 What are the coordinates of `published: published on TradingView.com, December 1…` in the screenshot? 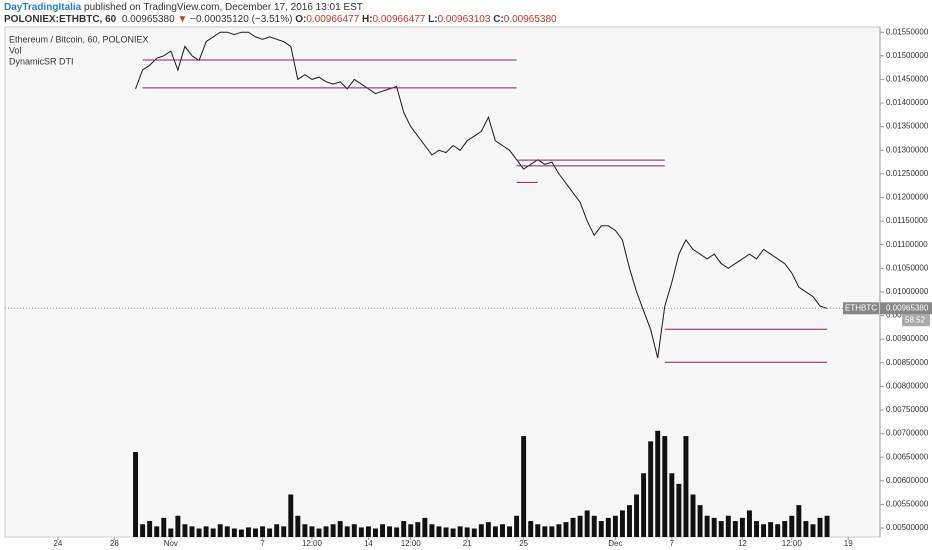 It's located at (223, 7).